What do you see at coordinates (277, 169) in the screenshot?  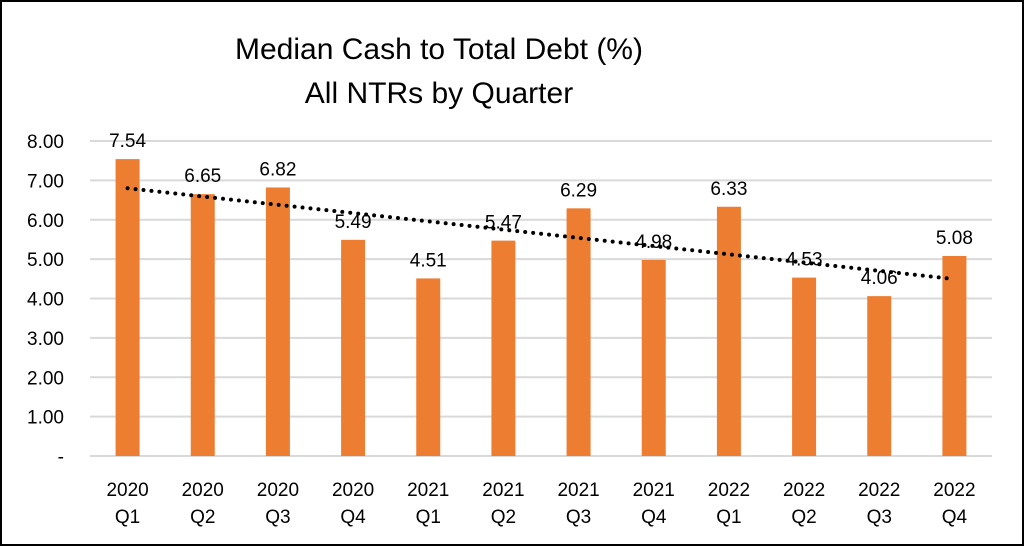 I see `data-label: 6.82` at bounding box center [277, 169].